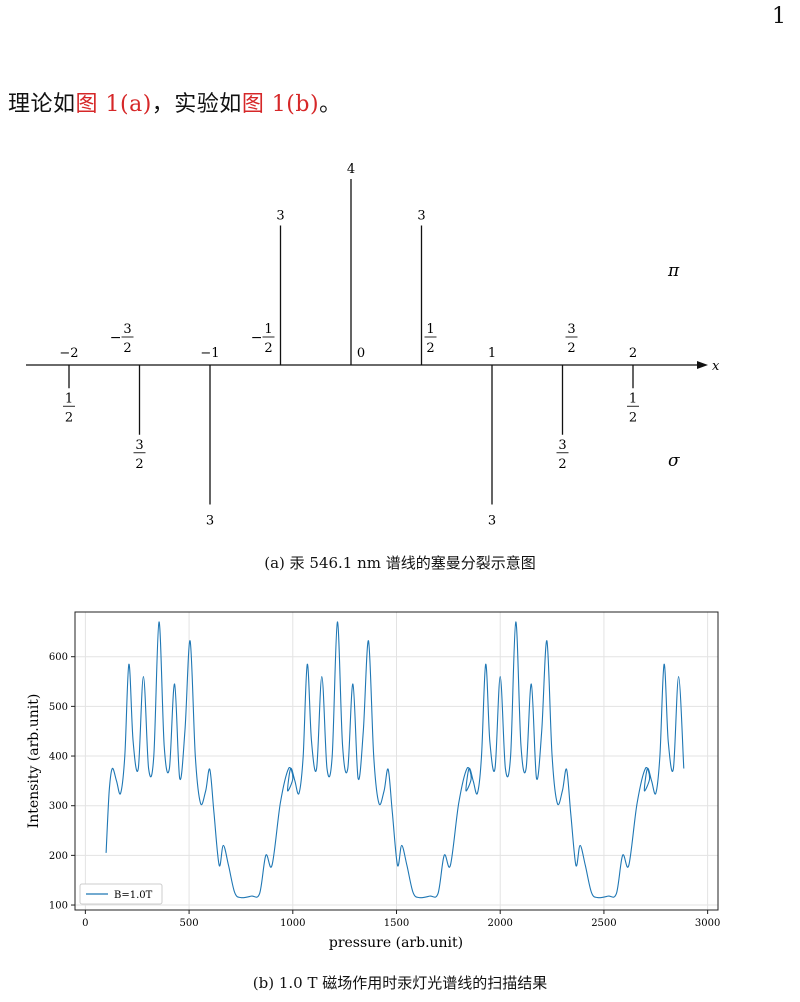 Image resolution: width=800 pixels, height=1002 pixels. Describe the element at coordinates (430, 339) in the screenshot. I see `tick-label-5: 12` at that location.